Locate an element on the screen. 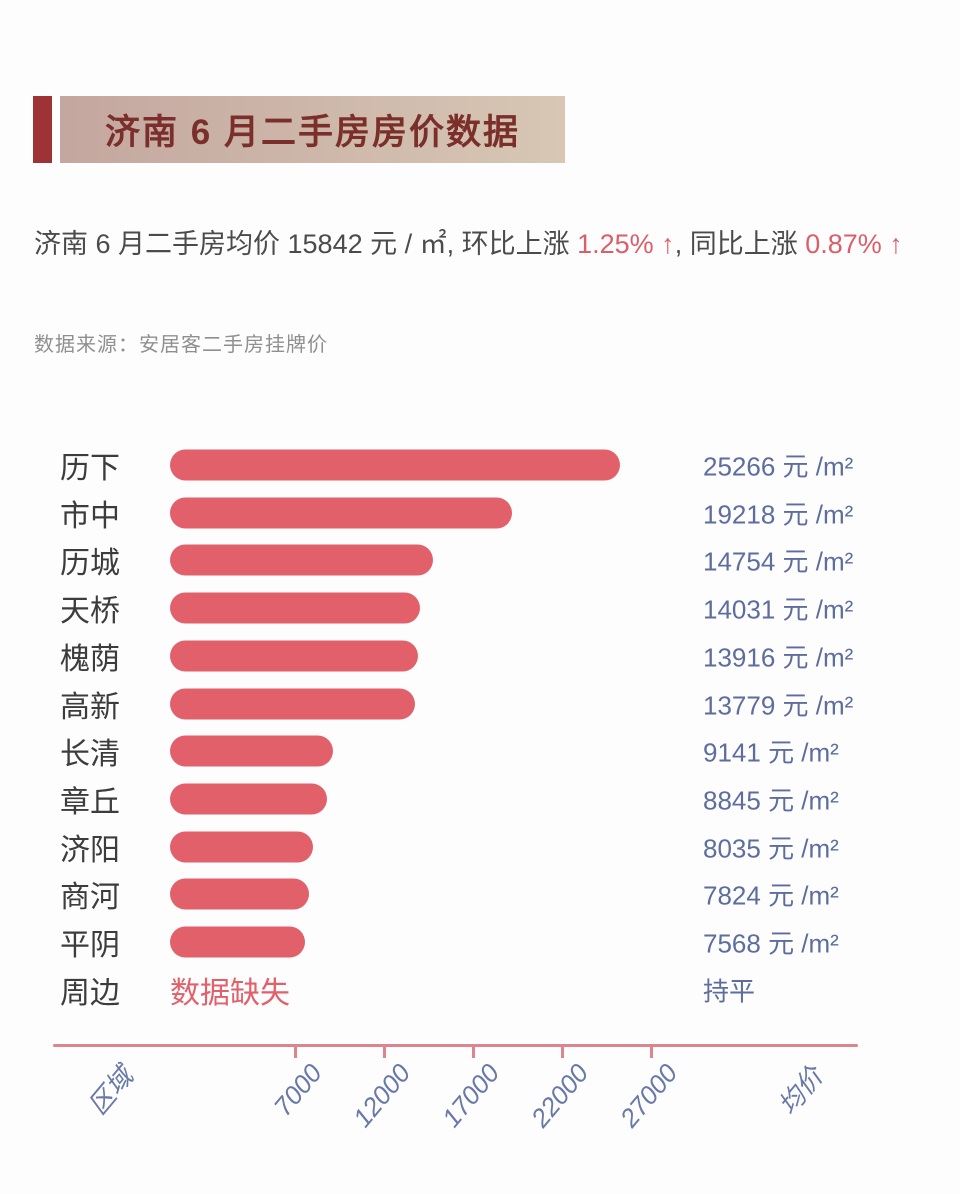 The height and width of the screenshot is (1194, 960). price-value: 14031 元 /m² is located at coordinates (778, 609).